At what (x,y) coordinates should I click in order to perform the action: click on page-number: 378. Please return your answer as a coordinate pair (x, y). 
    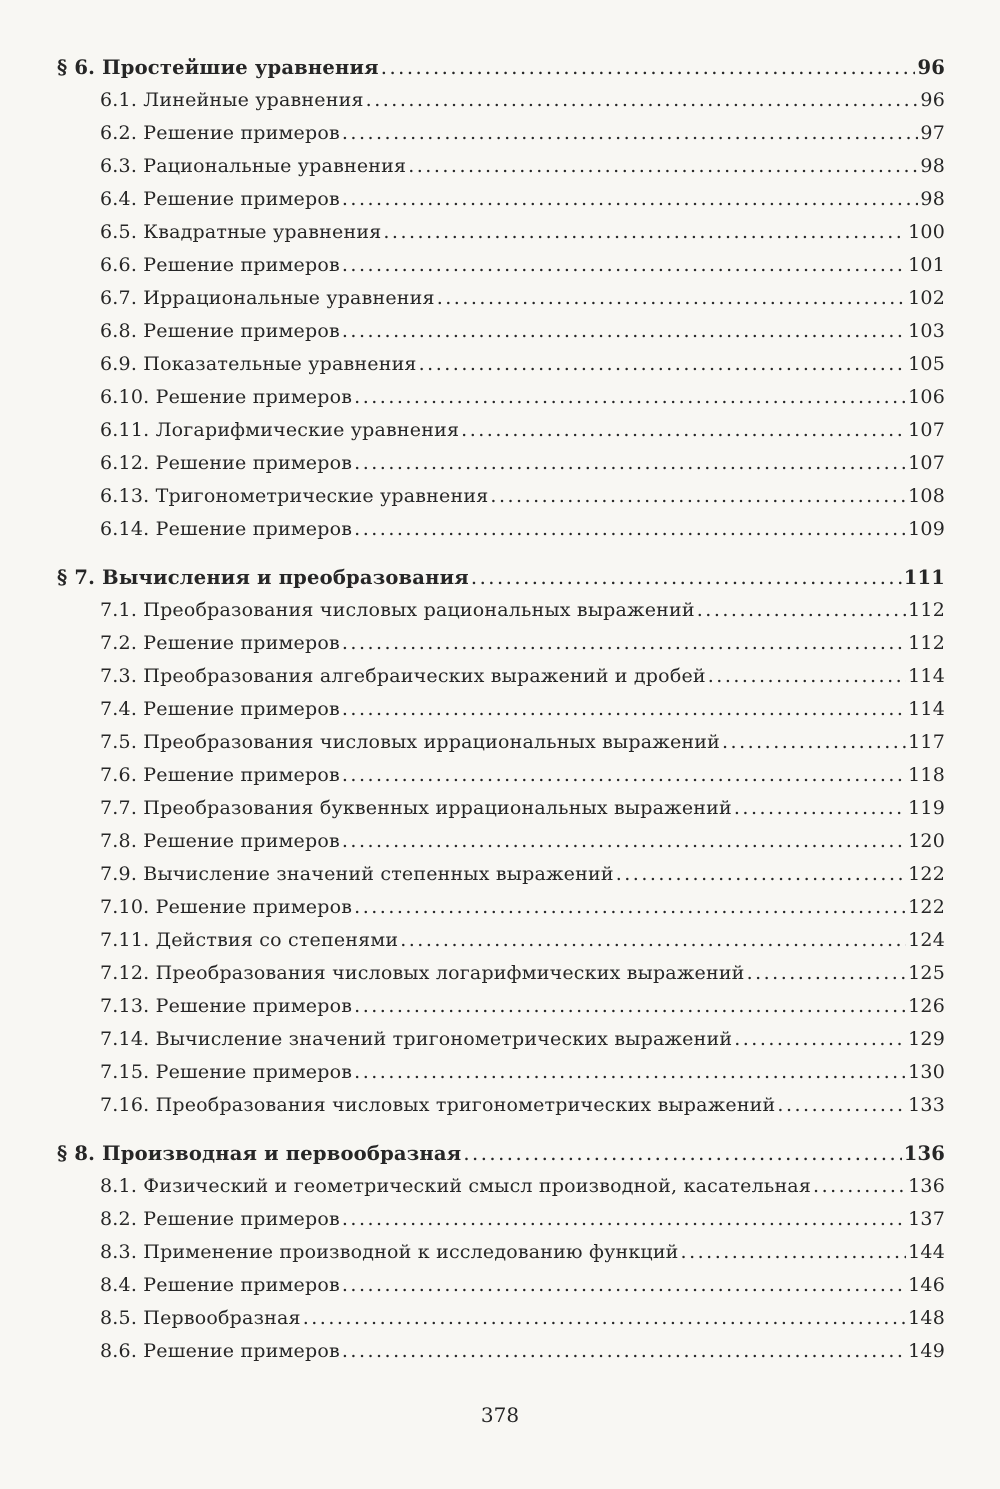
    Looking at the image, I should click on (500, 1415).